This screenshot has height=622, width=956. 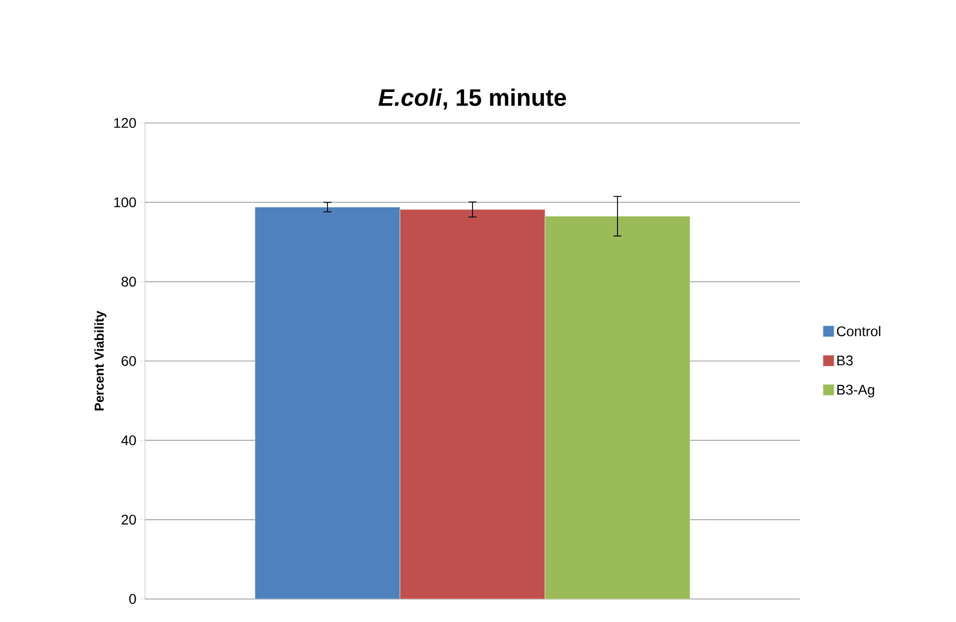 What do you see at coordinates (129, 361) in the screenshot?
I see `y-tick-label: 60` at bounding box center [129, 361].